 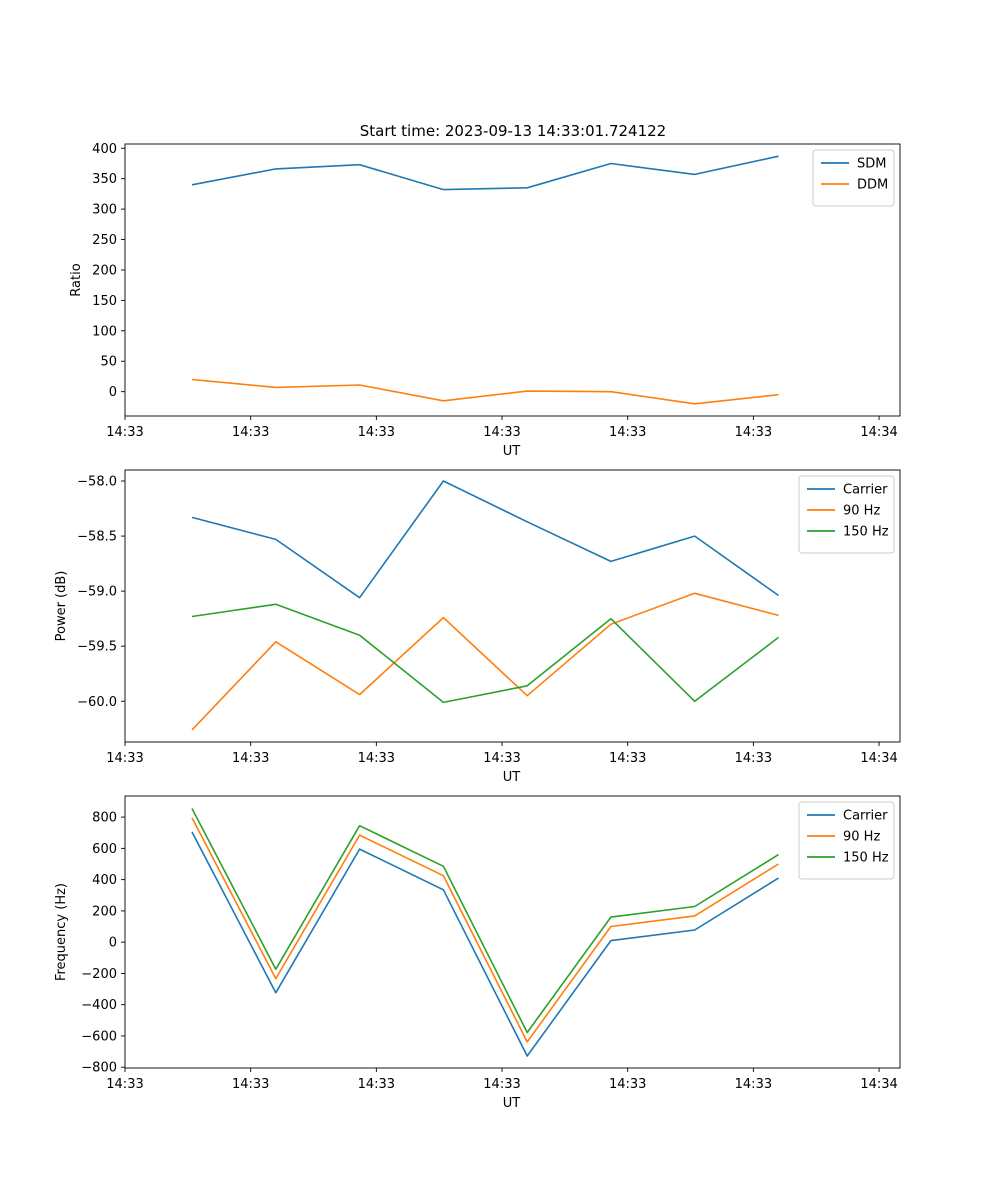 I want to click on y-tick-label: −200, so click(x=99, y=974).